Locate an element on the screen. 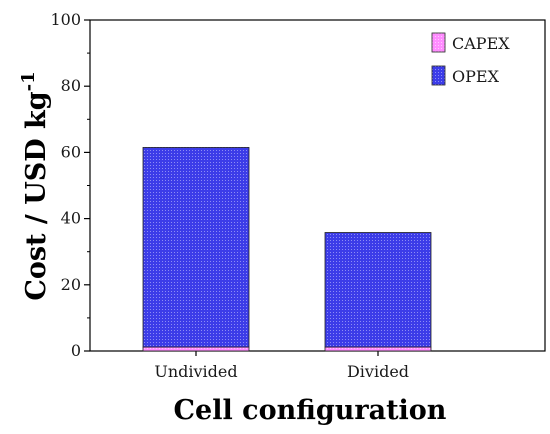 Image resolution: width=550 pixels, height=434 pixels. y-tick-label: 0 is located at coordinates (76, 350).